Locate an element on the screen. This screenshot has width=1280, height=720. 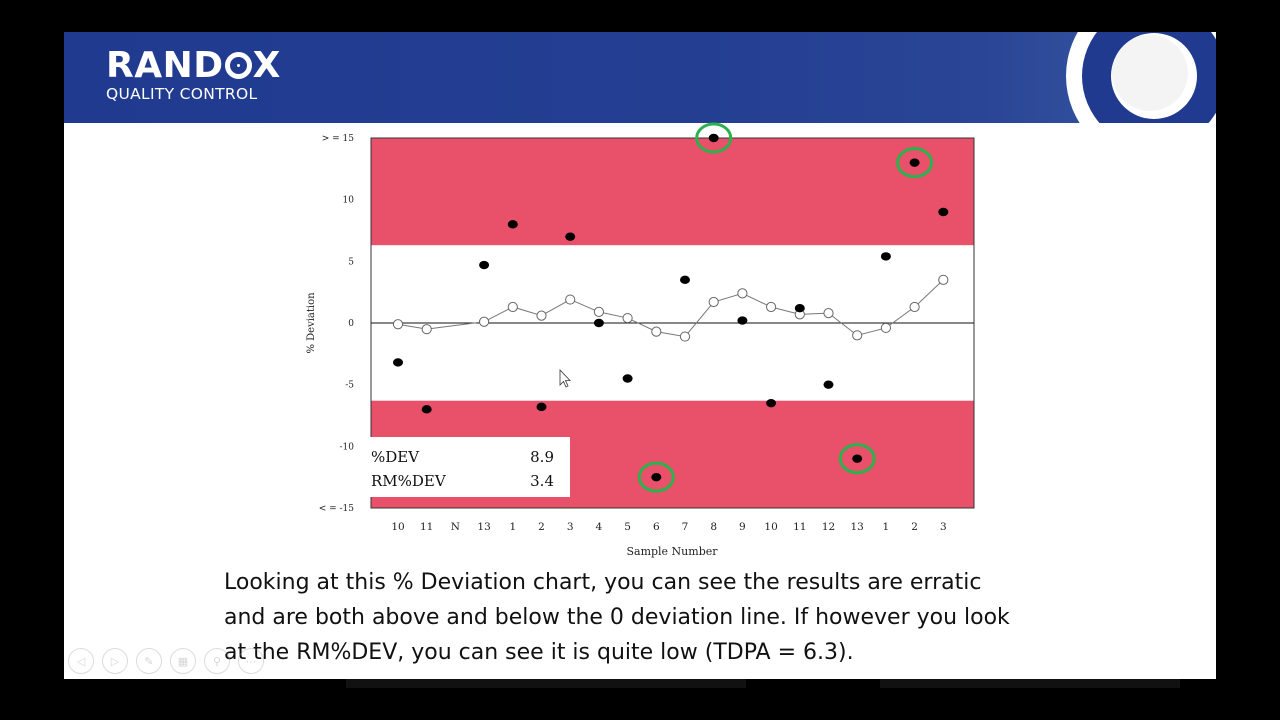
x-tick-label: 7 is located at coordinates (685, 527).